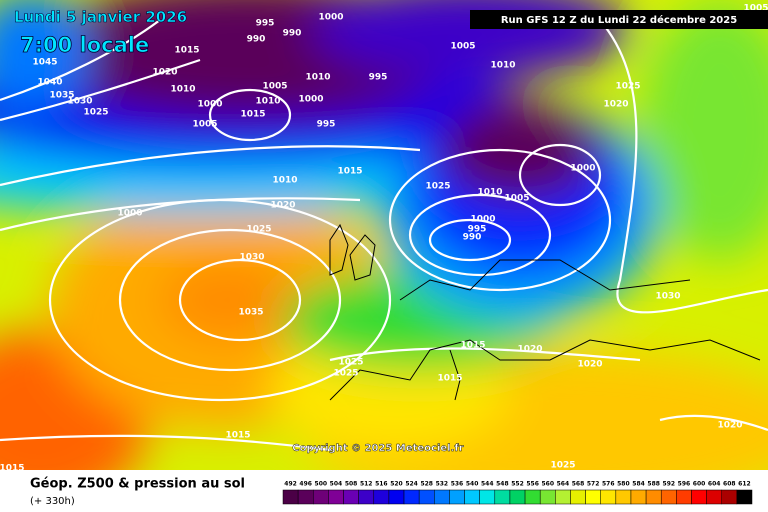  I want to click on legend-tick-label: 540, so click(472, 484).